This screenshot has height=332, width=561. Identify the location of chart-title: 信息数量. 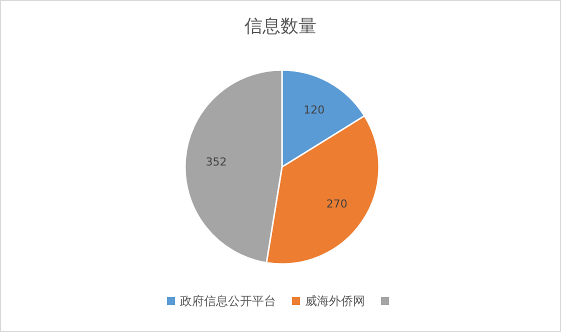
(280, 26).